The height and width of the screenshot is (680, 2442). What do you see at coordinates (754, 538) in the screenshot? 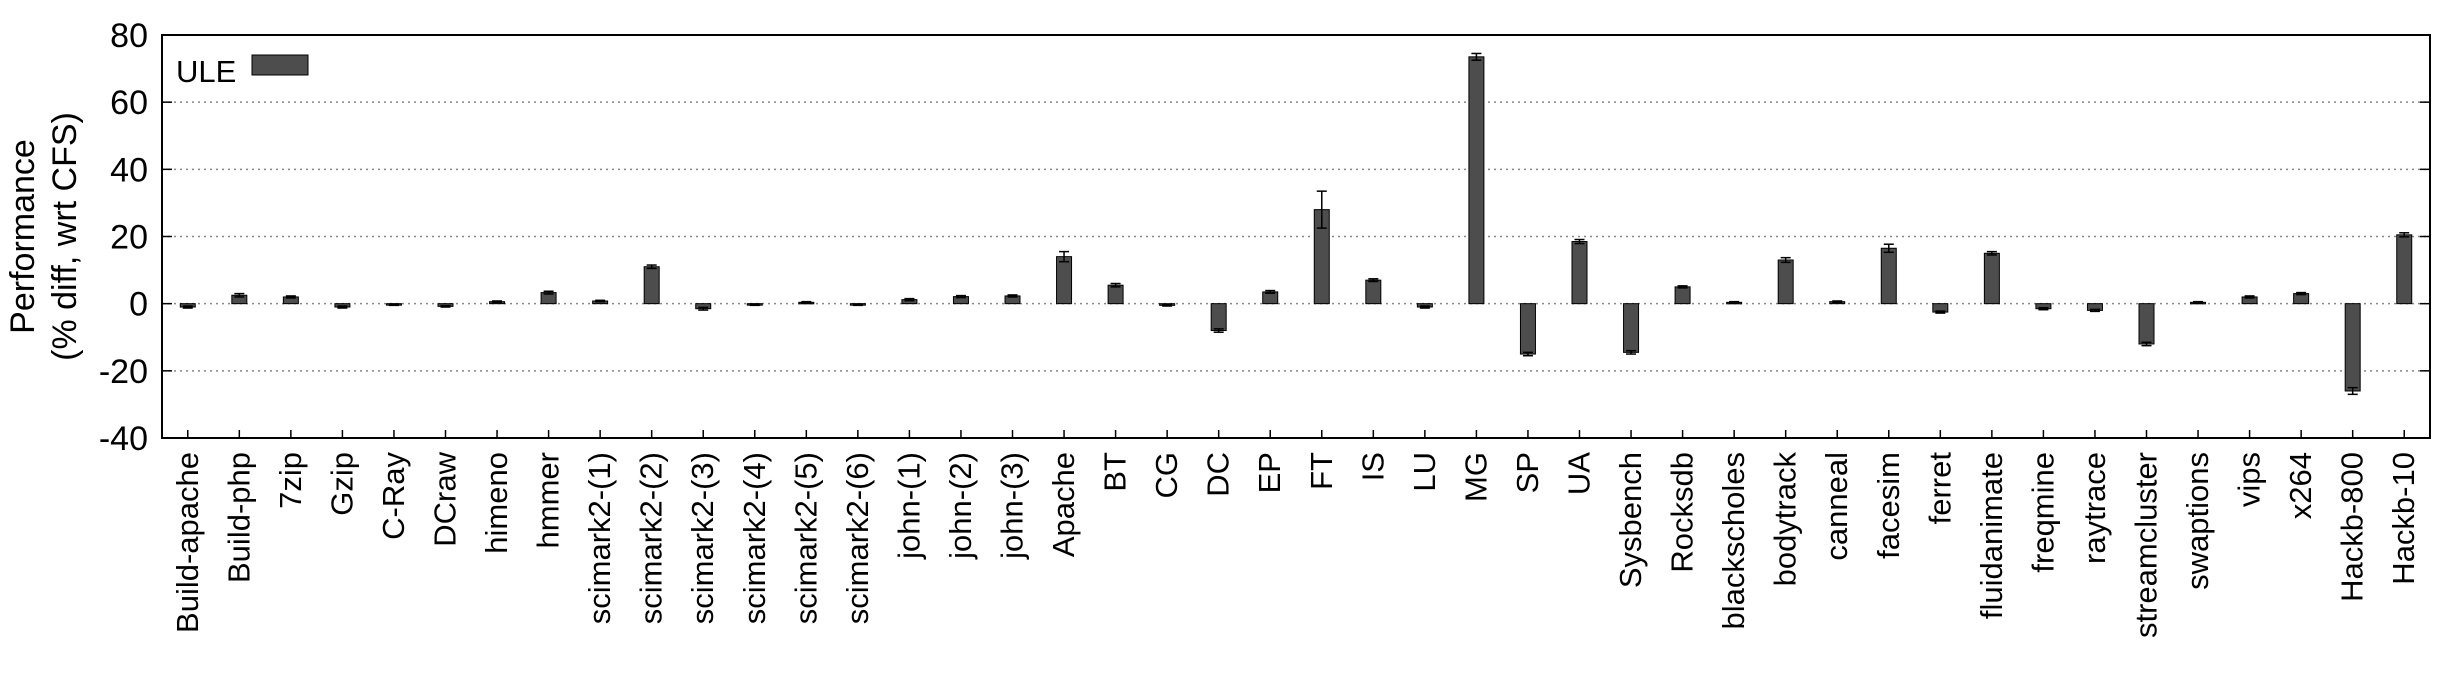
I see `x-tick-label: scimark2-(4)` at bounding box center [754, 538].